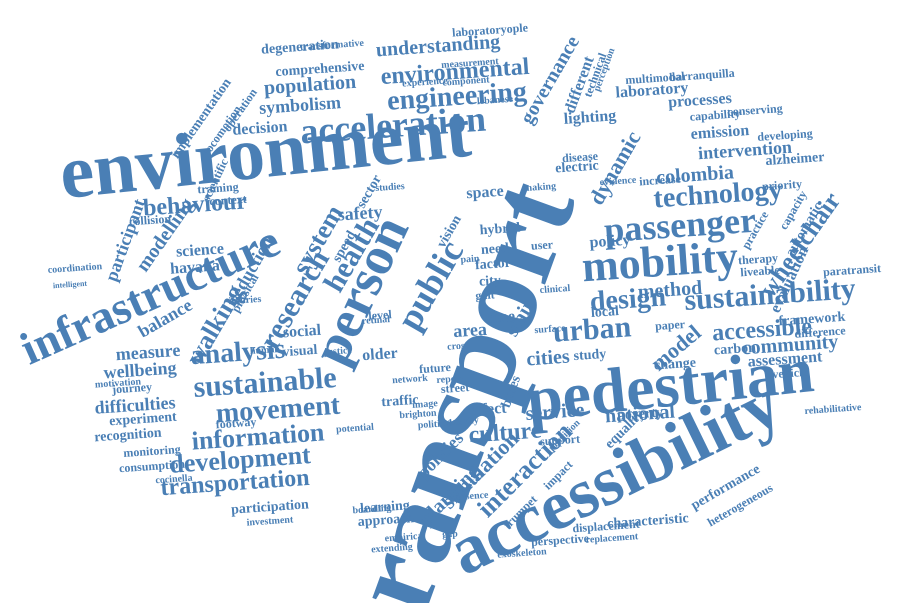  I want to click on cloud-word: vehicle, so click(790, 373).